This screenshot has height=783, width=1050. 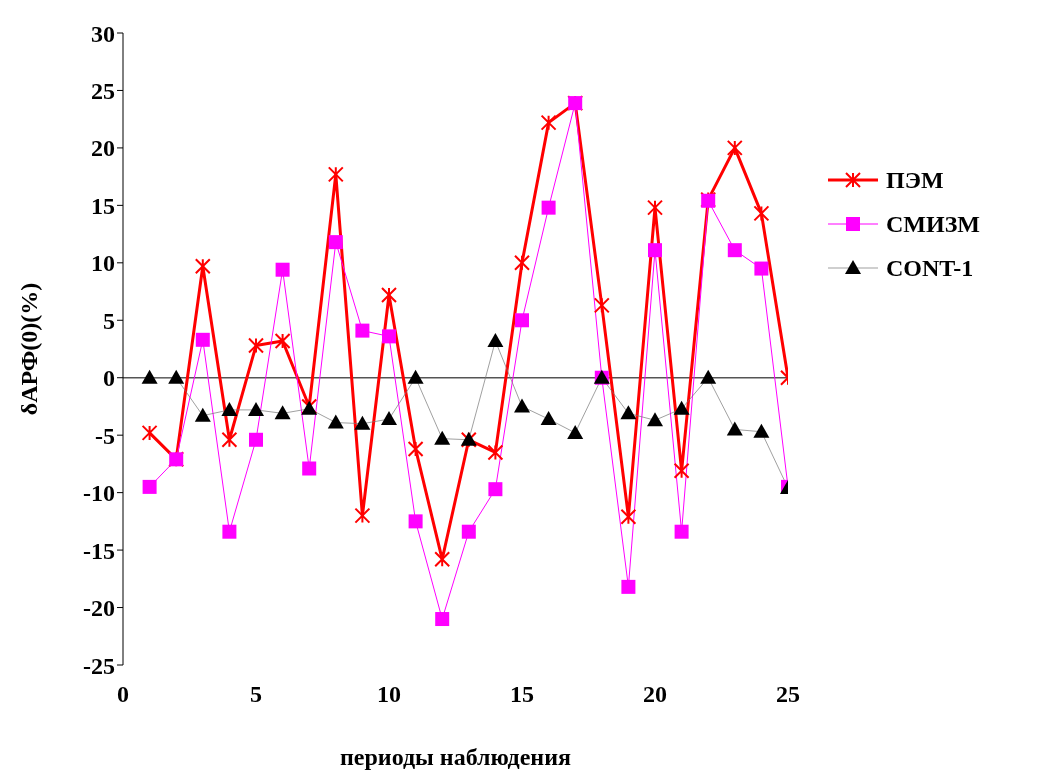 I want to click on x-axis-title: периоды наблюдения, so click(x=455, y=757).